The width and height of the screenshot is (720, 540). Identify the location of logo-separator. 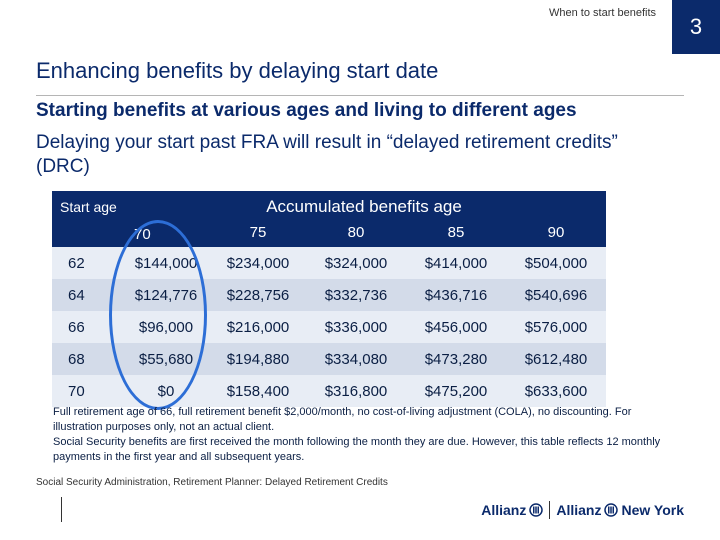
(550, 510).